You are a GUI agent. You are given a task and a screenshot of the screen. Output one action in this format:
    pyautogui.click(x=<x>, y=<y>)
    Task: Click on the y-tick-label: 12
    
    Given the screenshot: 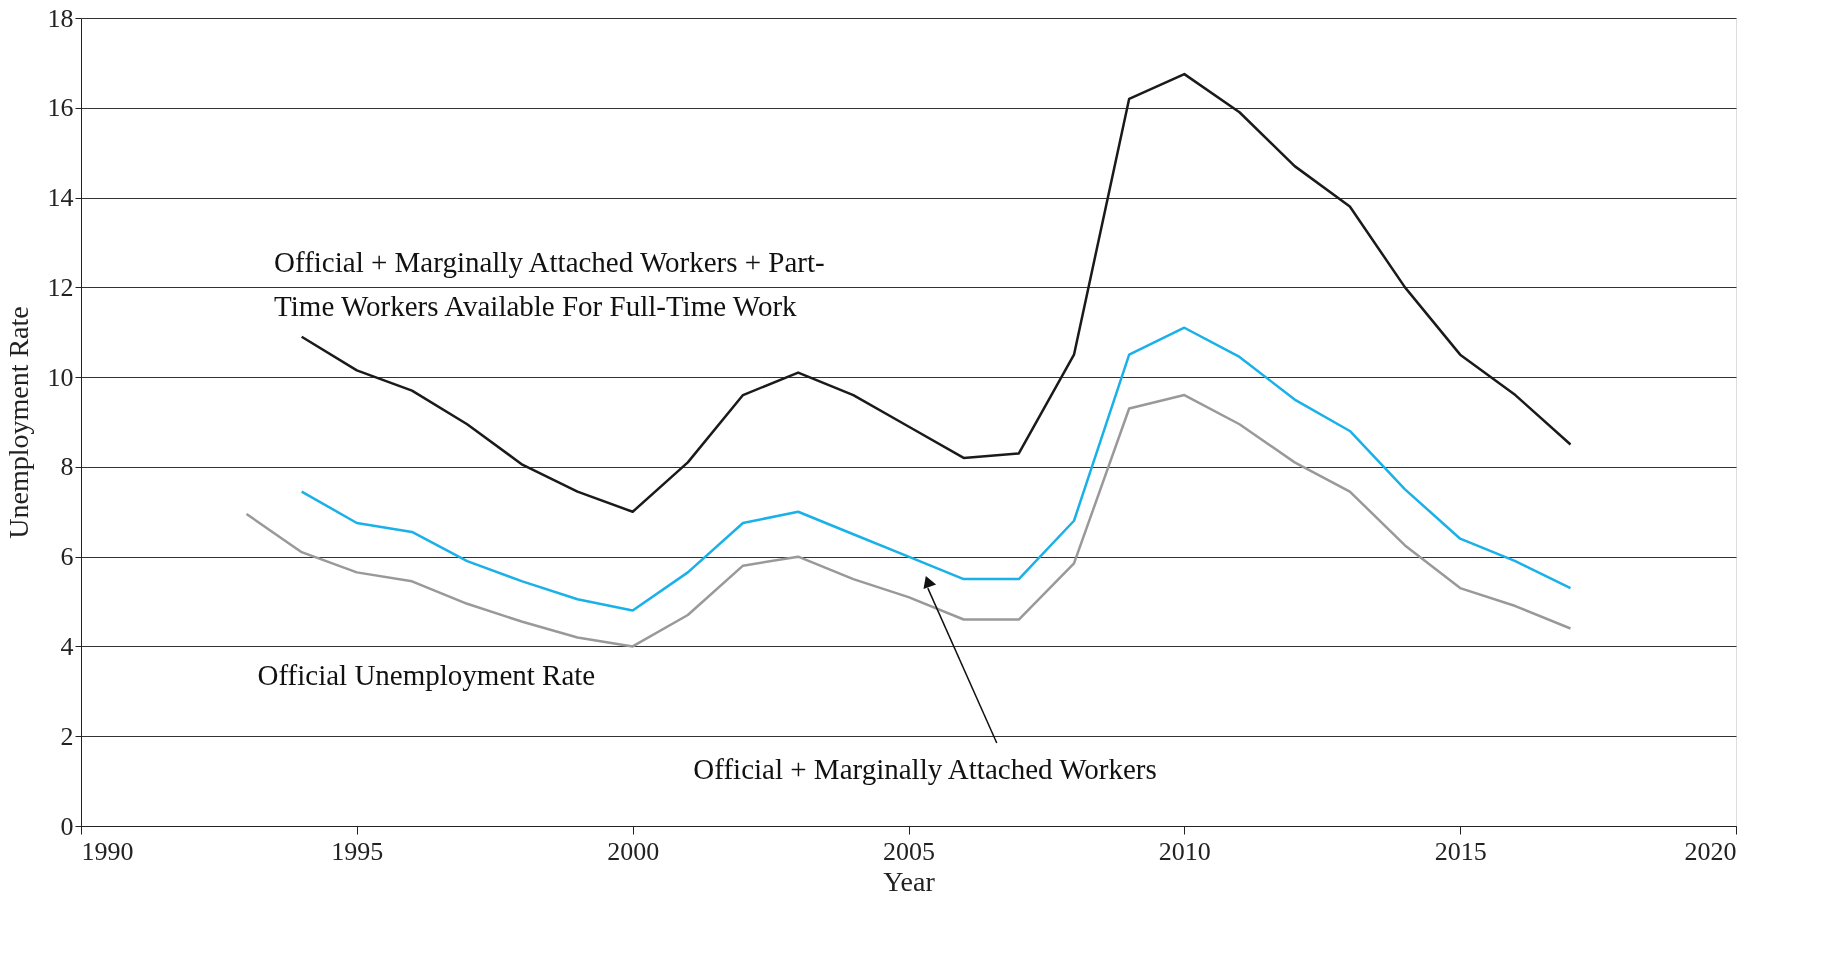 What is the action you would take?
    pyautogui.click(x=60, y=287)
    